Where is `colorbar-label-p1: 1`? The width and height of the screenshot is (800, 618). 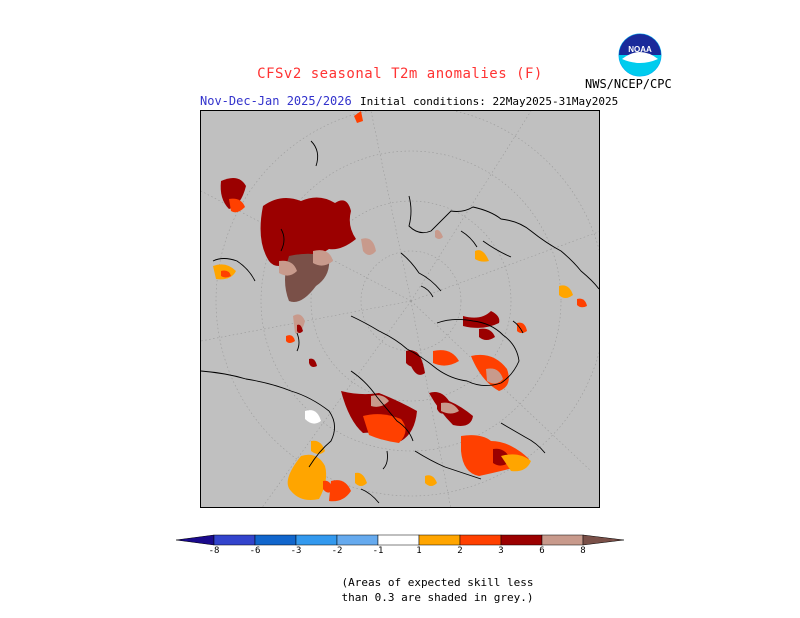
colorbar-label-p1: 1 is located at coordinates (419, 551).